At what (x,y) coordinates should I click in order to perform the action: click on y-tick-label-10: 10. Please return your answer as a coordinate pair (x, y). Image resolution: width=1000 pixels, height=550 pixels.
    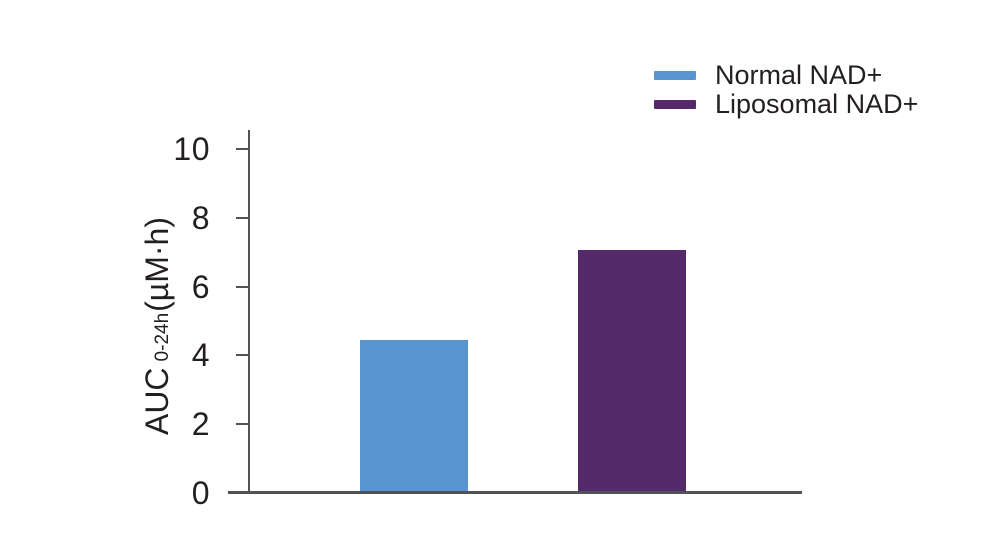
    Looking at the image, I should click on (191, 149).